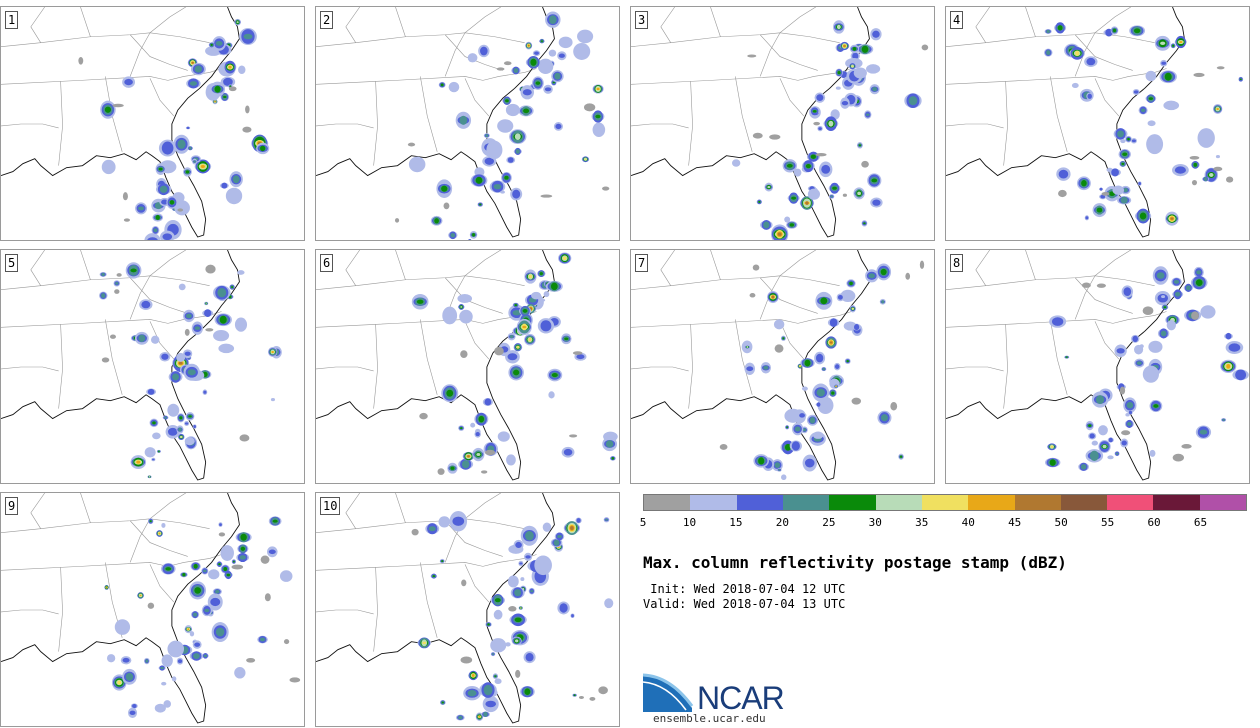 Image resolution: width=1260 pixels, height=728 pixels. What do you see at coordinates (12, 263) in the screenshot?
I see `panel-number-5: 5` at bounding box center [12, 263].